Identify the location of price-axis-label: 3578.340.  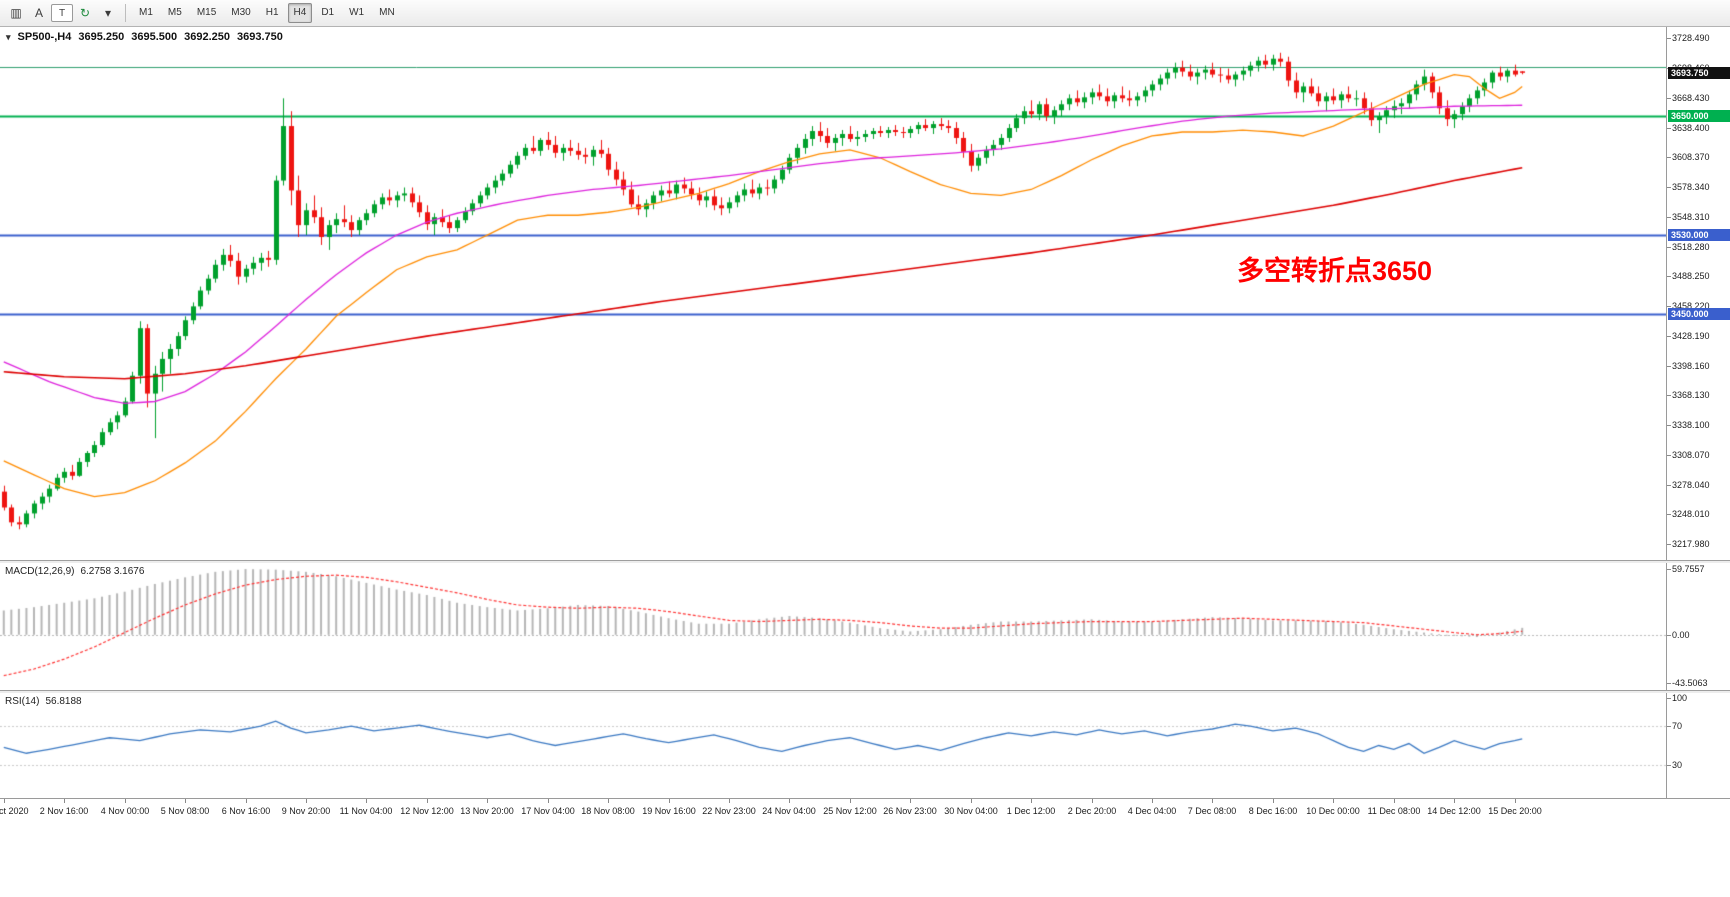
(1691, 187).